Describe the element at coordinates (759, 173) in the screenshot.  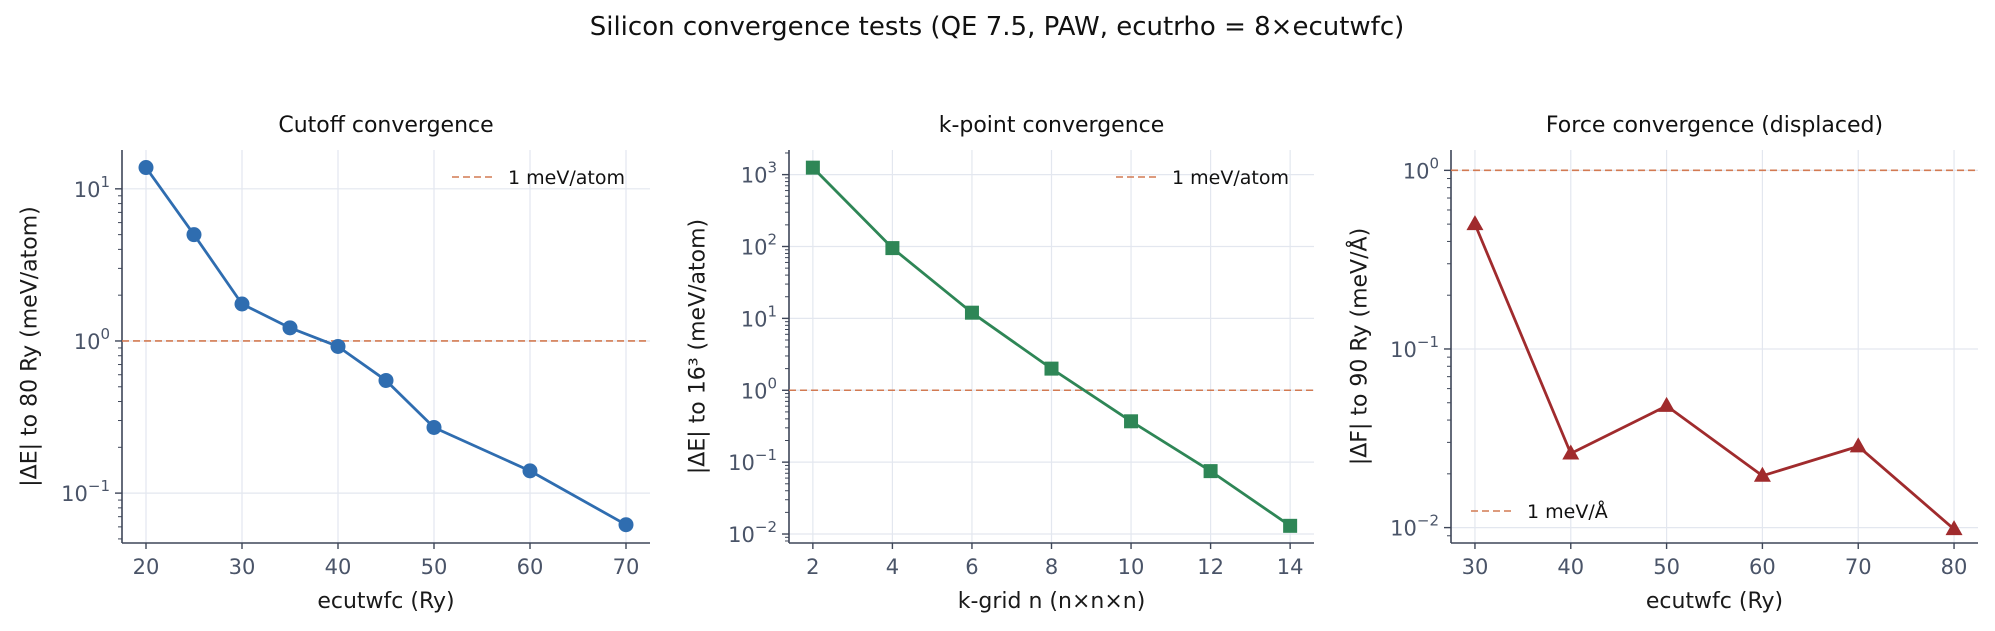
I see `y-tick-label: 10³` at that location.